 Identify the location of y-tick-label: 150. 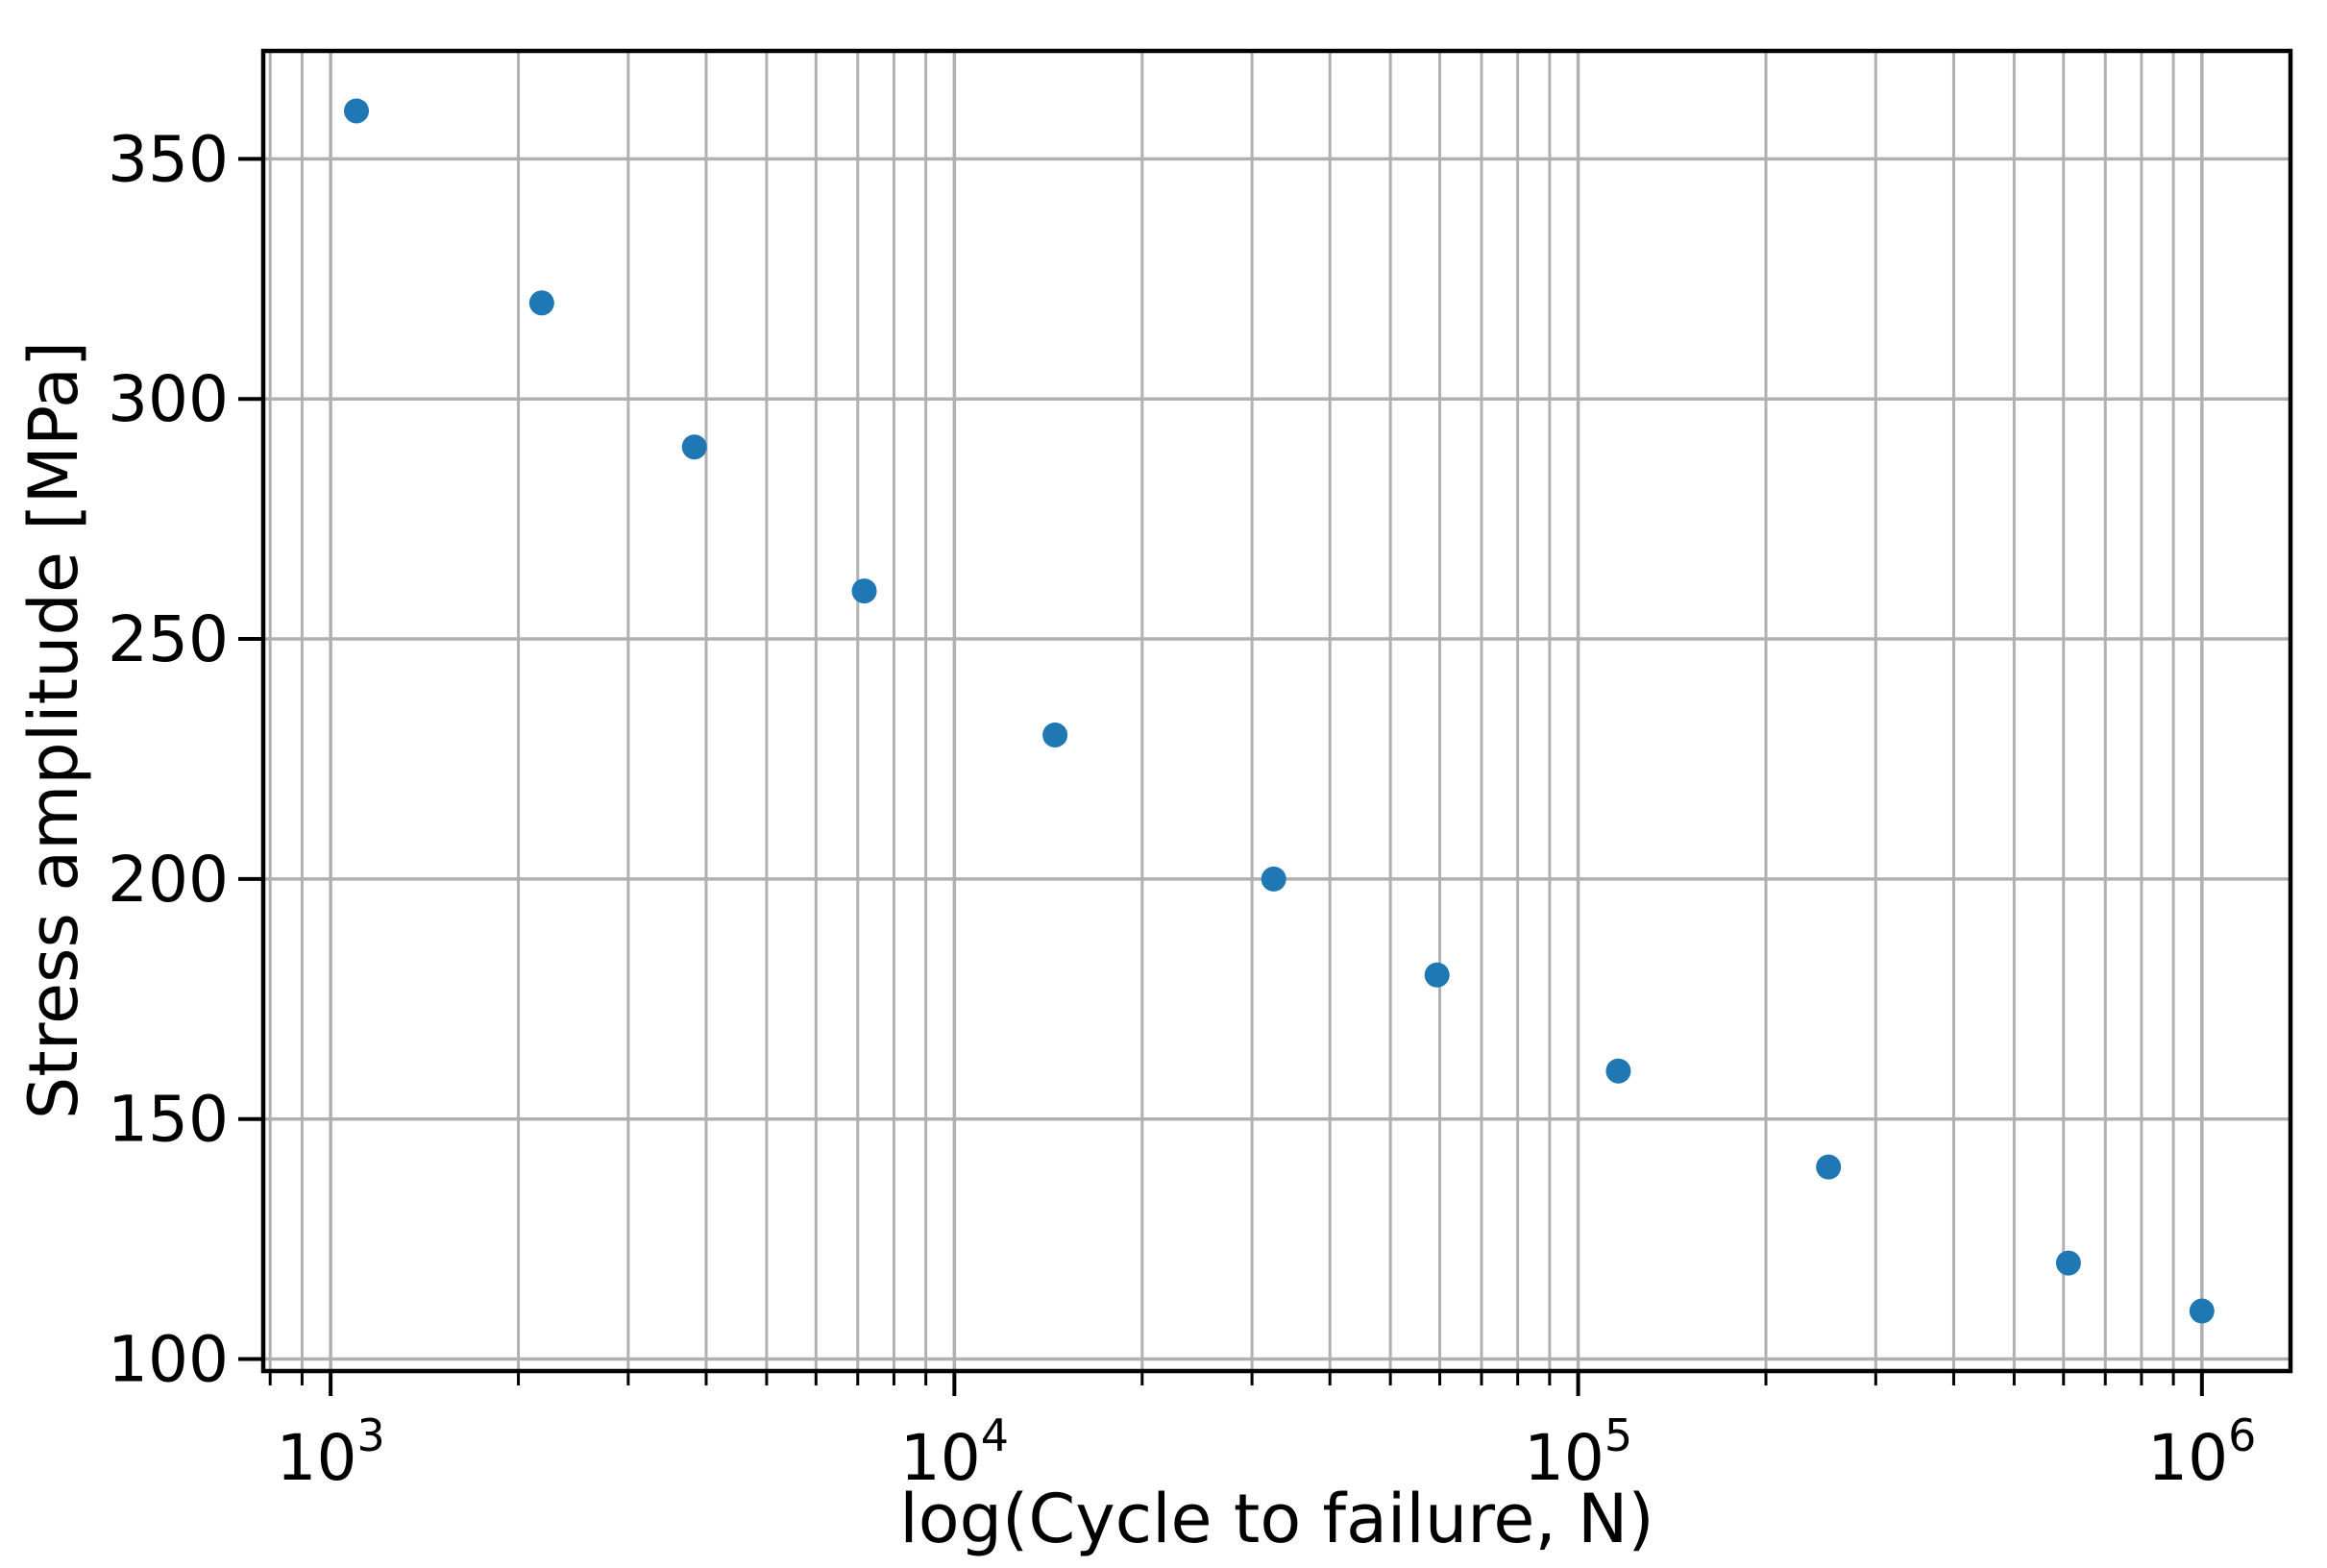
(168, 1120).